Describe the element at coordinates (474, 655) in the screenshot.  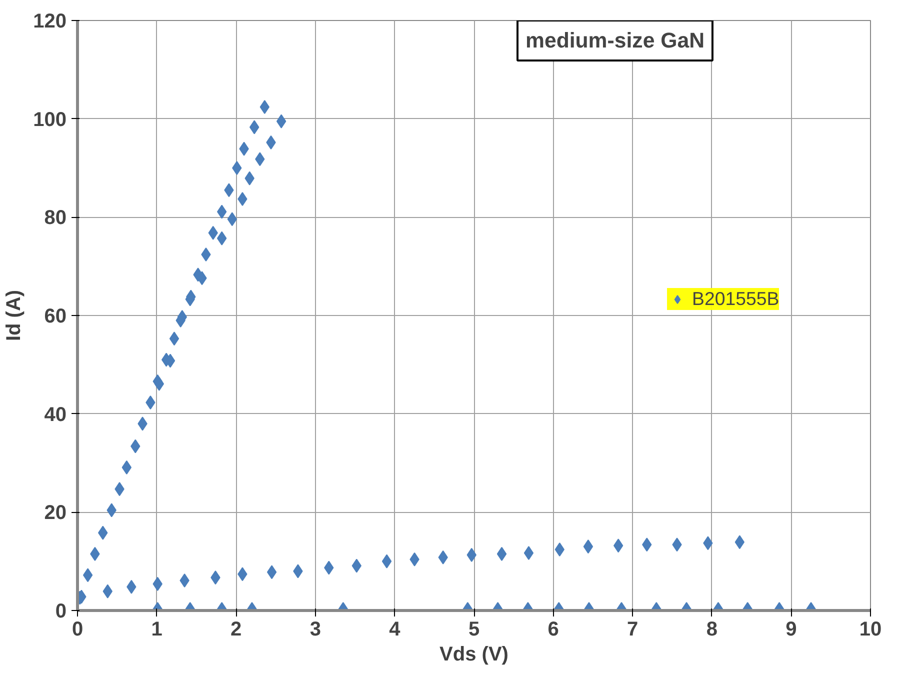
I see `x-axis-title: Vds (V)` at that location.